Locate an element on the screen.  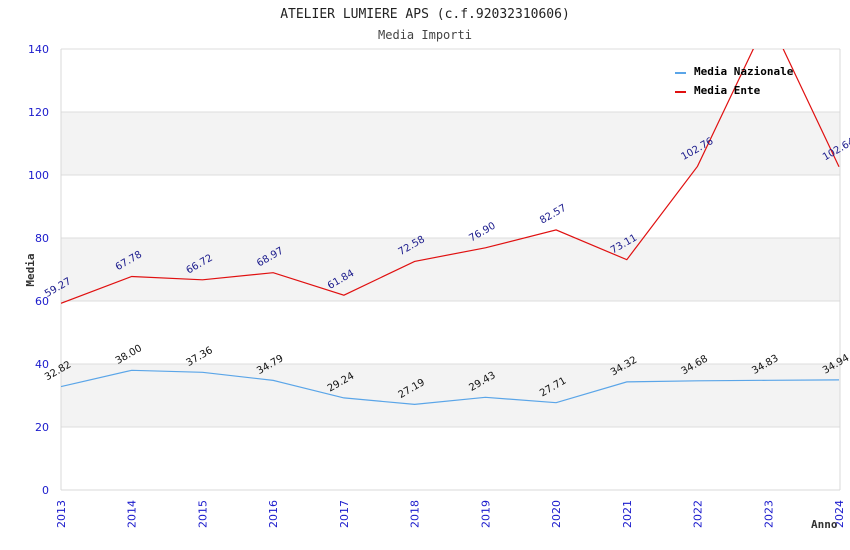
x-tick-label: 2014 is located at coordinates (132, 514).